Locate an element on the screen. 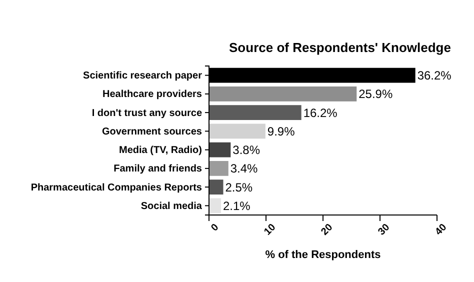  data-label: 9.9% is located at coordinates (281, 131).